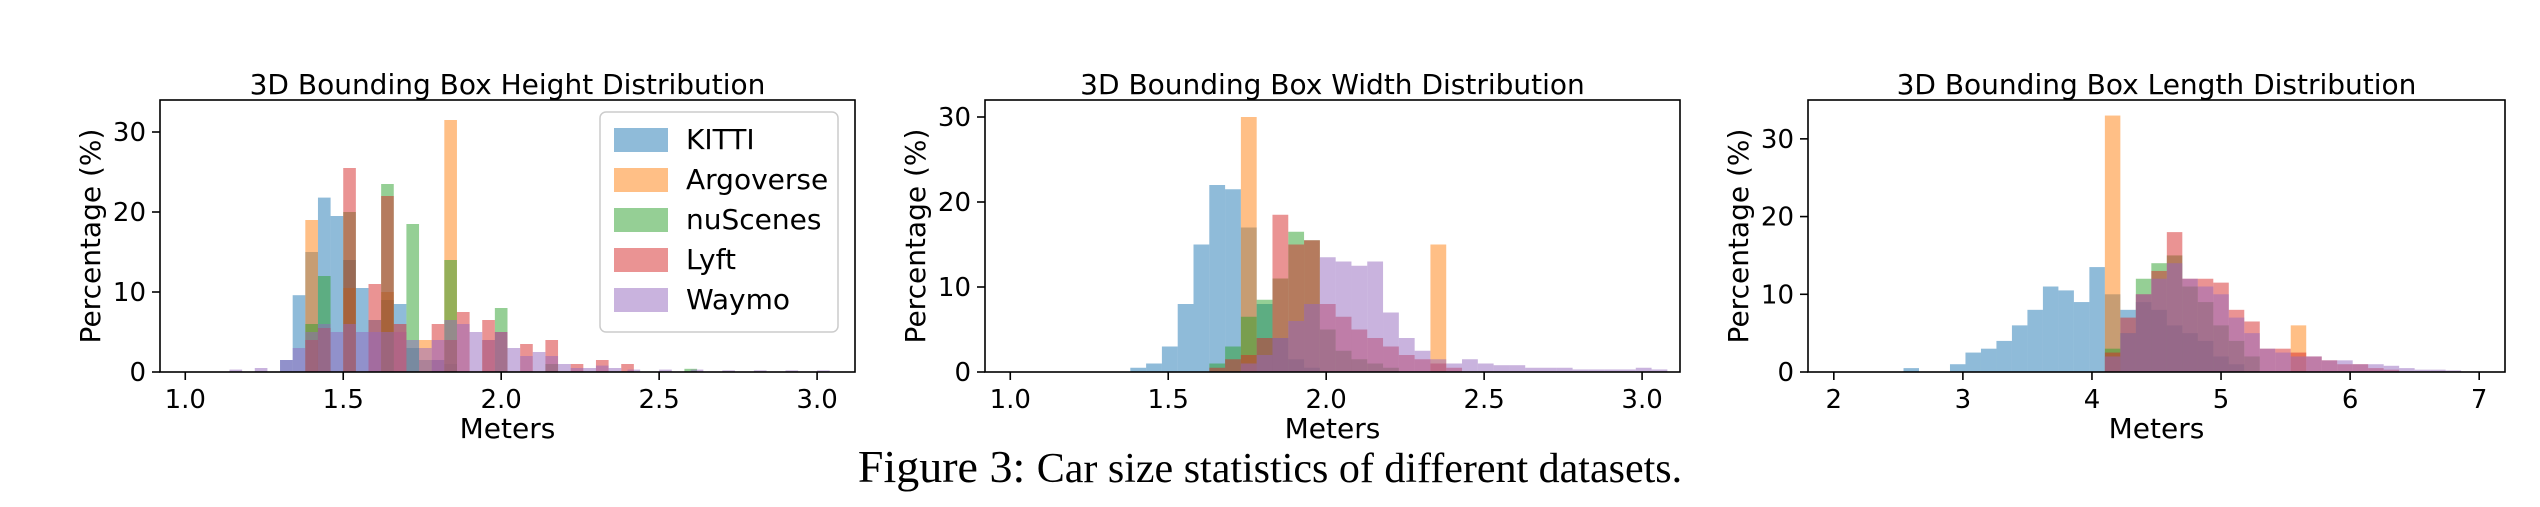 This screenshot has width=2540, height=507. Describe the element at coordinates (753, 219) in the screenshot. I see `legend-label-nuscenes: nuScenes` at that location.